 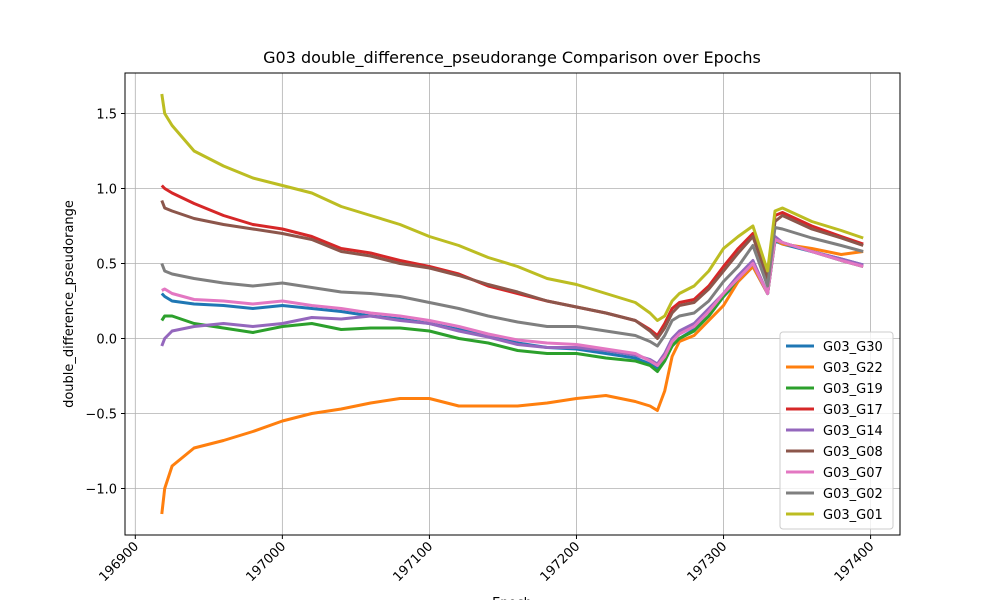 I want to click on y-tick-label: 1.5, so click(x=106, y=115).